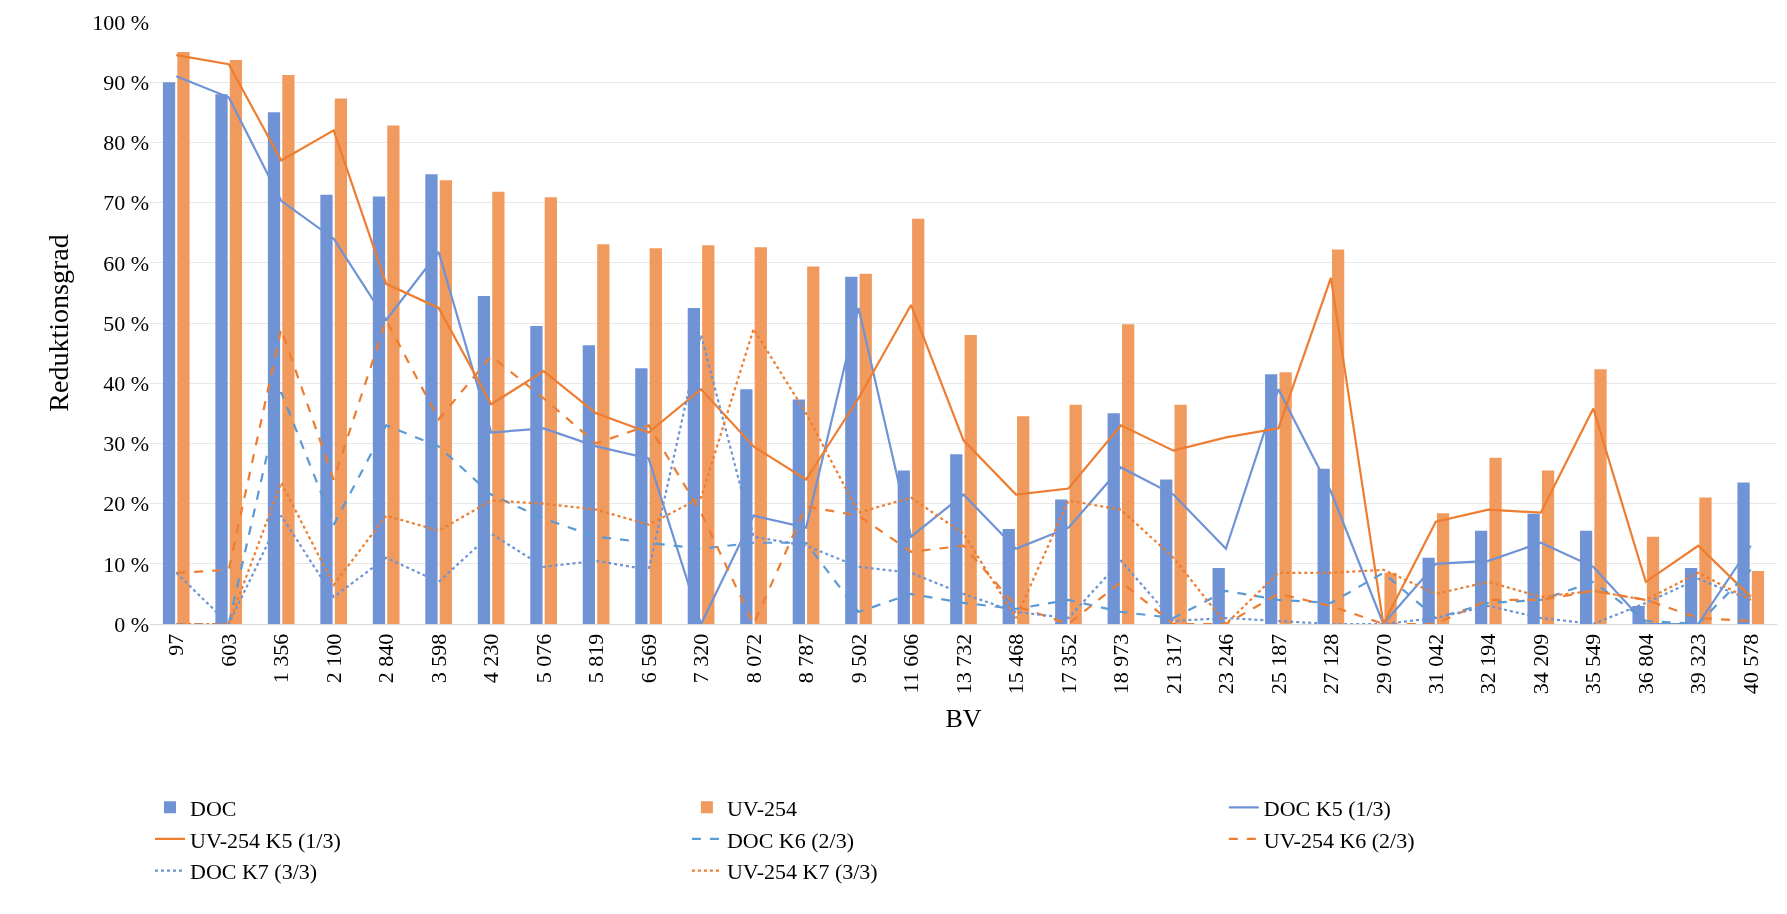 The height and width of the screenshot is (914, 1787). What do you see at coordinates (126, 143) in the screenshot?
I see `y-tick-label: 80 %` at bounding box center [126, 143].